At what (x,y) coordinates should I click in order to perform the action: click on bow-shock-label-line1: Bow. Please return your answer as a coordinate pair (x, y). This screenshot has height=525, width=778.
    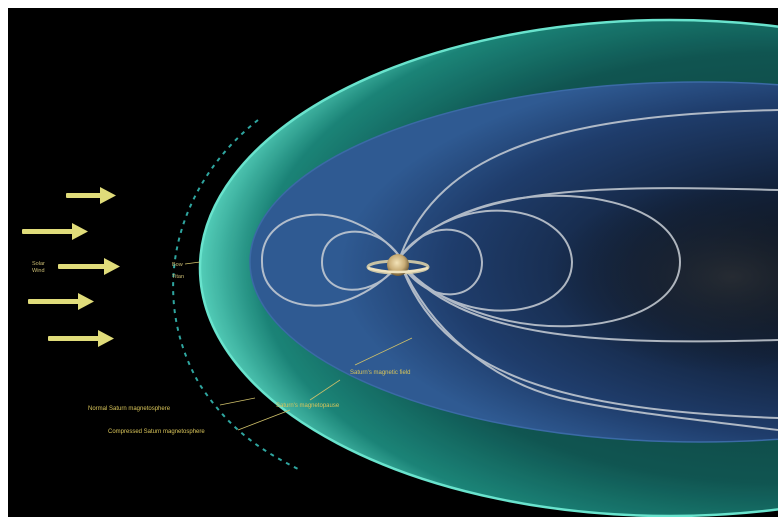
    Looking at the image, I should click on (177, 265).